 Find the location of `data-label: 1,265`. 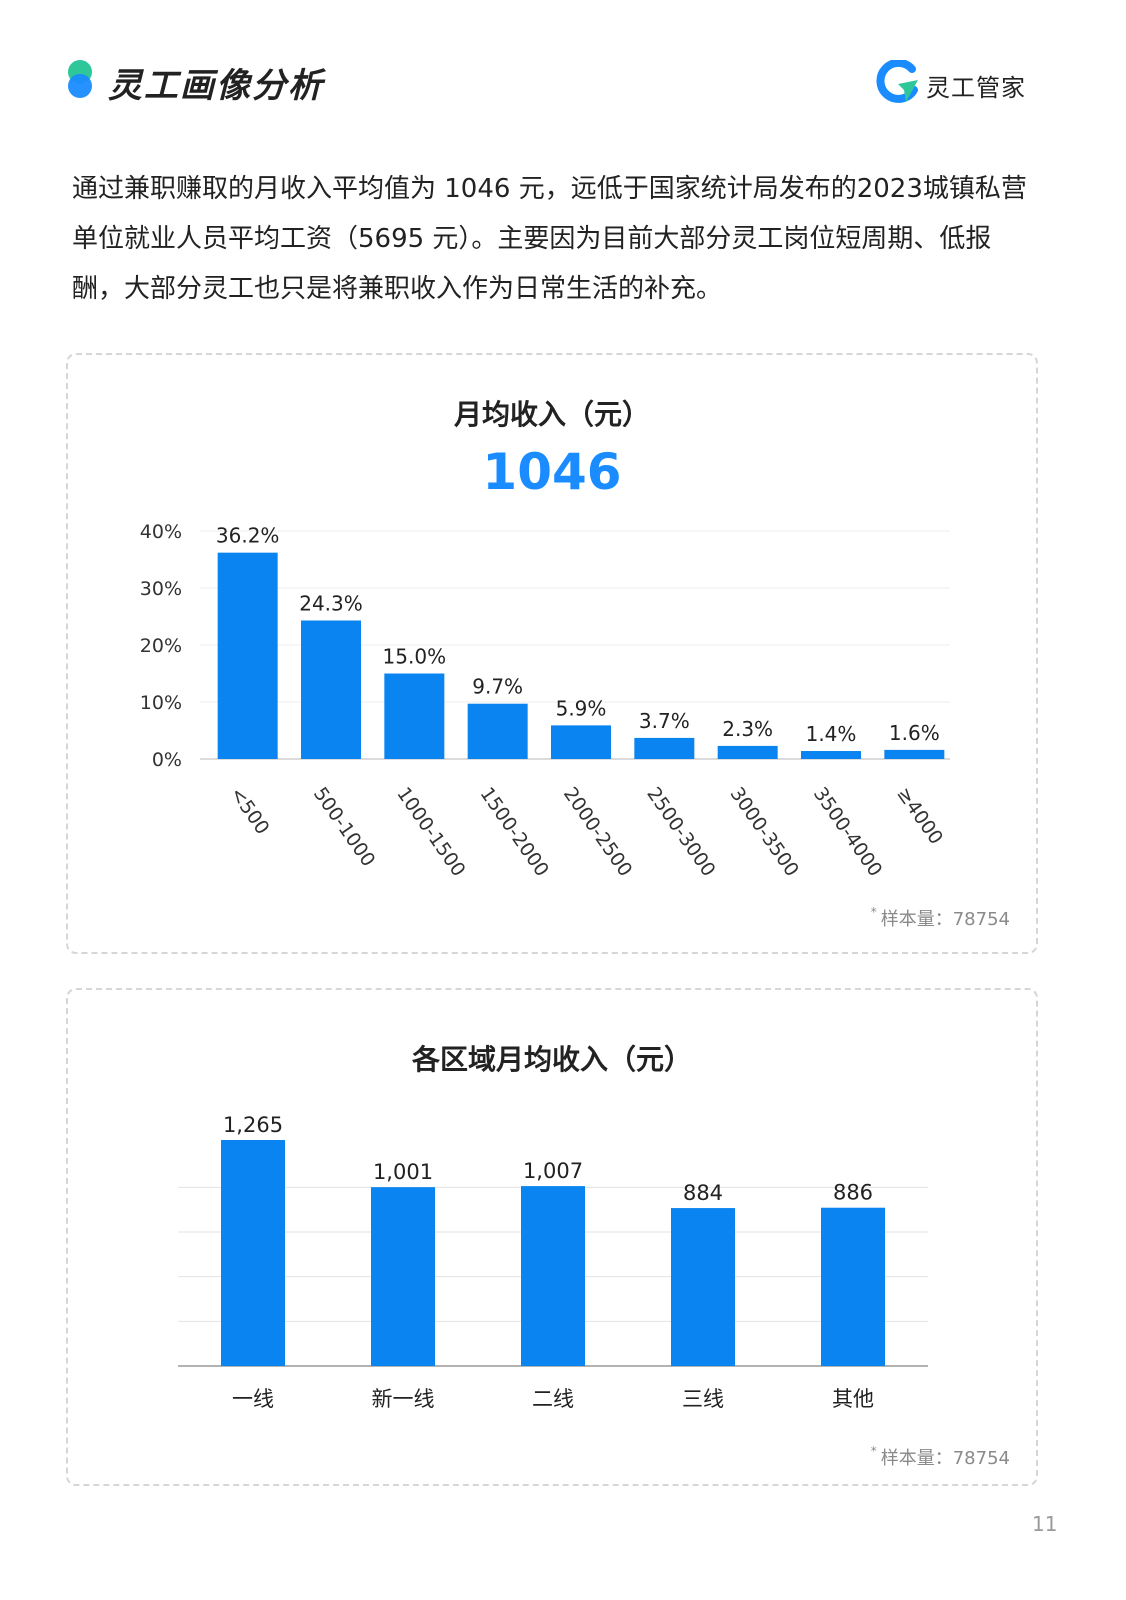

data-label: 1,265 is located at coordinates (253, 1125).